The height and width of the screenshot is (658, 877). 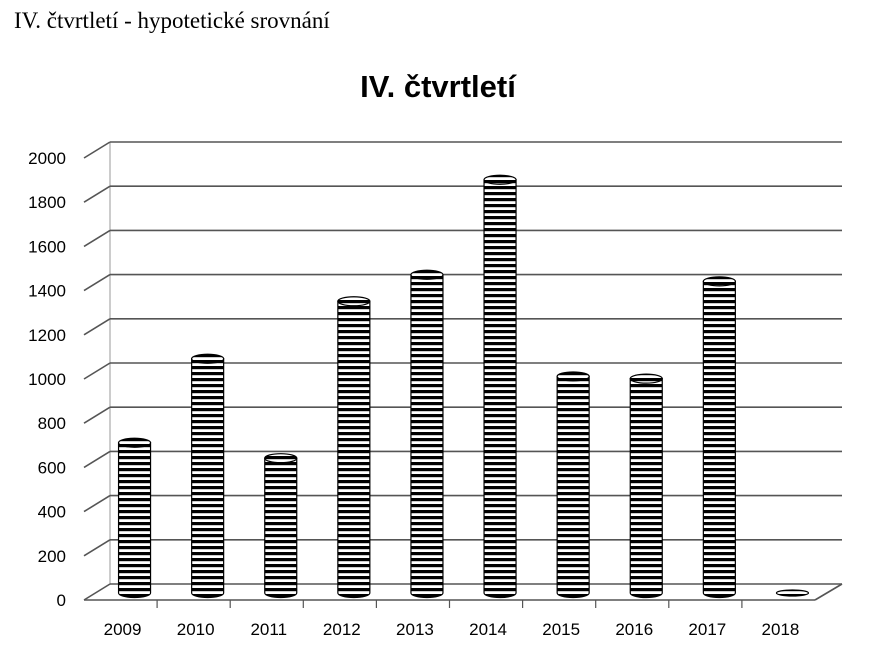 I want to click on y-tick-label: 1000, so click(x=47, y=379).